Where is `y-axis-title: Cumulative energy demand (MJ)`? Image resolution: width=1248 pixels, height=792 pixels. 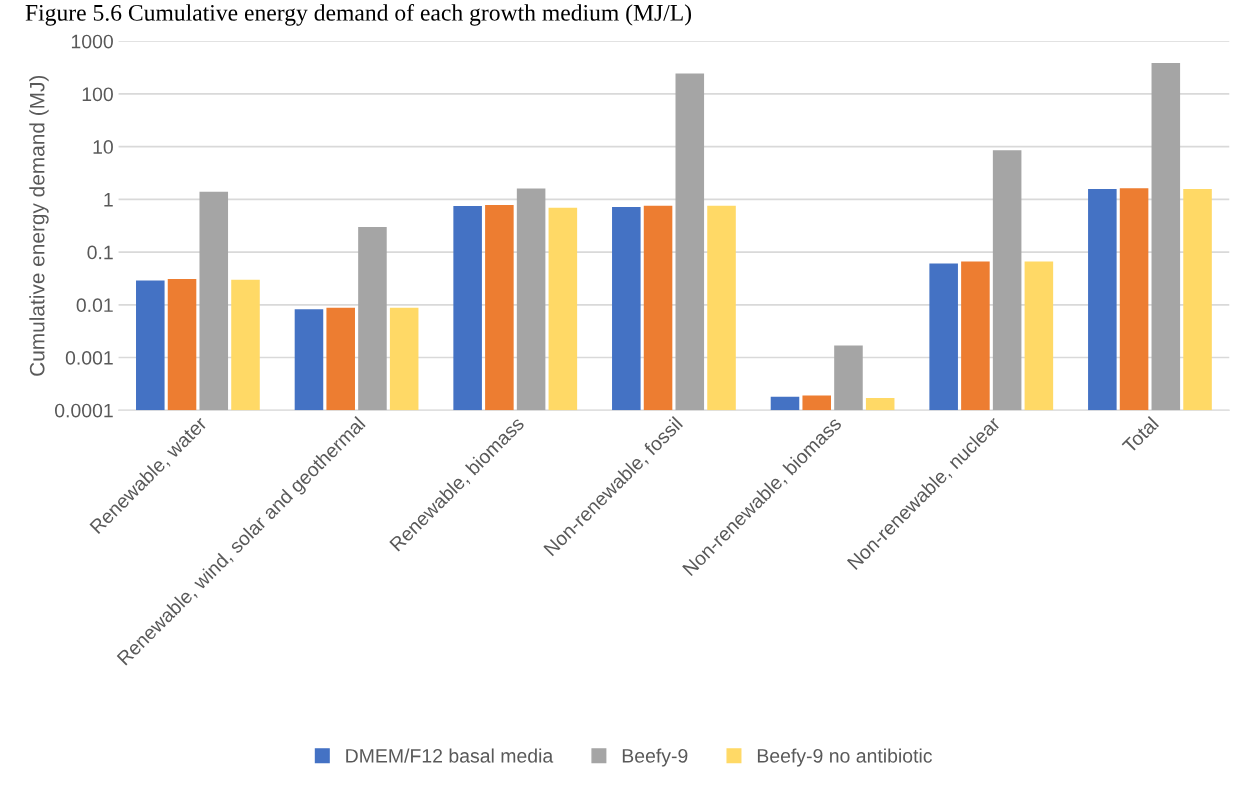 y-axis-title: Cumulative energy demand (MJ) is located at coordinates (39, 225).